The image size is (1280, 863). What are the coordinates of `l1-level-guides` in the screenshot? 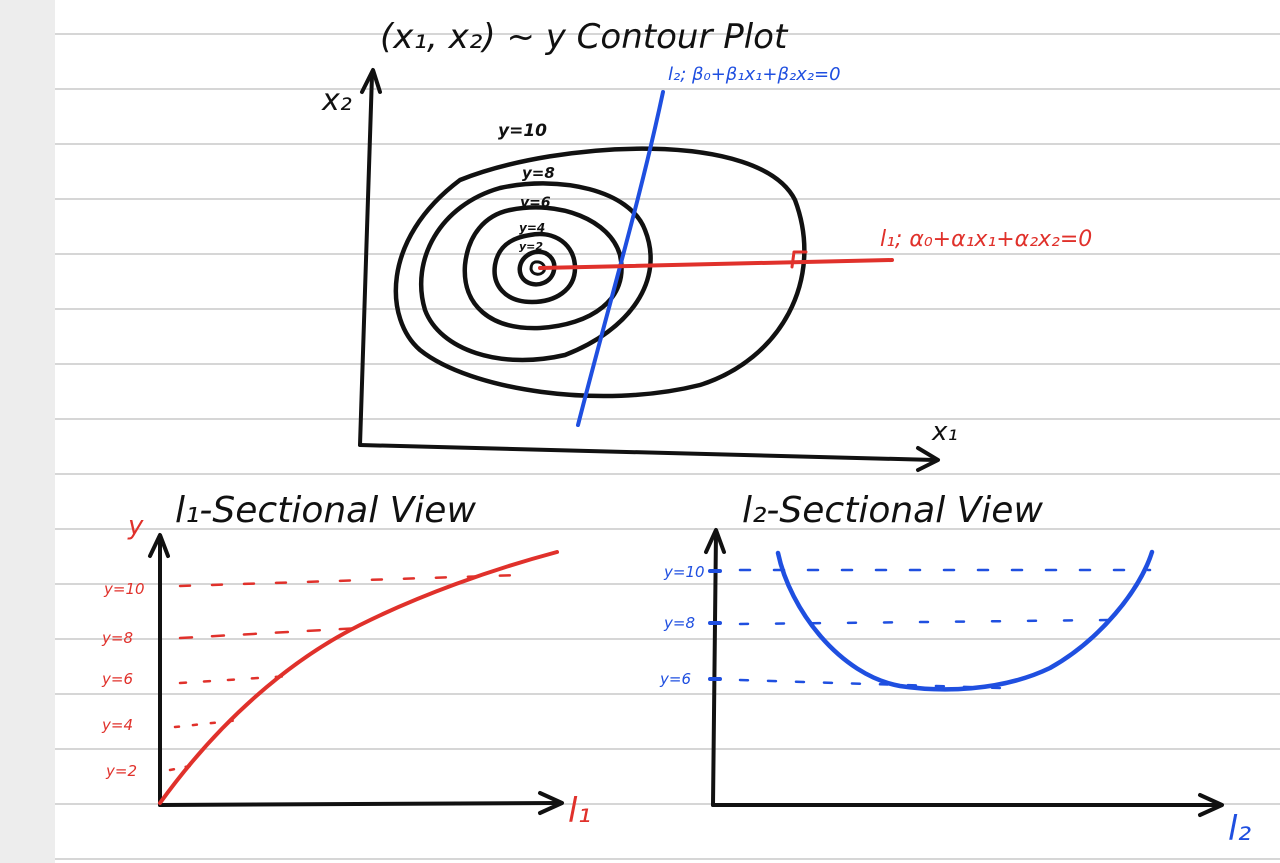 It's located at (345, 672).